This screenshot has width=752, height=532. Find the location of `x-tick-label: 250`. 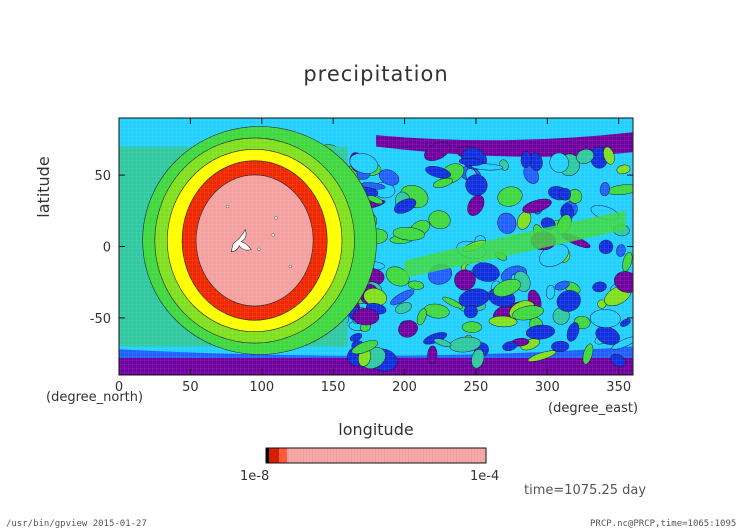

x-tick-label: 250 is located at coordinates (476, 387).